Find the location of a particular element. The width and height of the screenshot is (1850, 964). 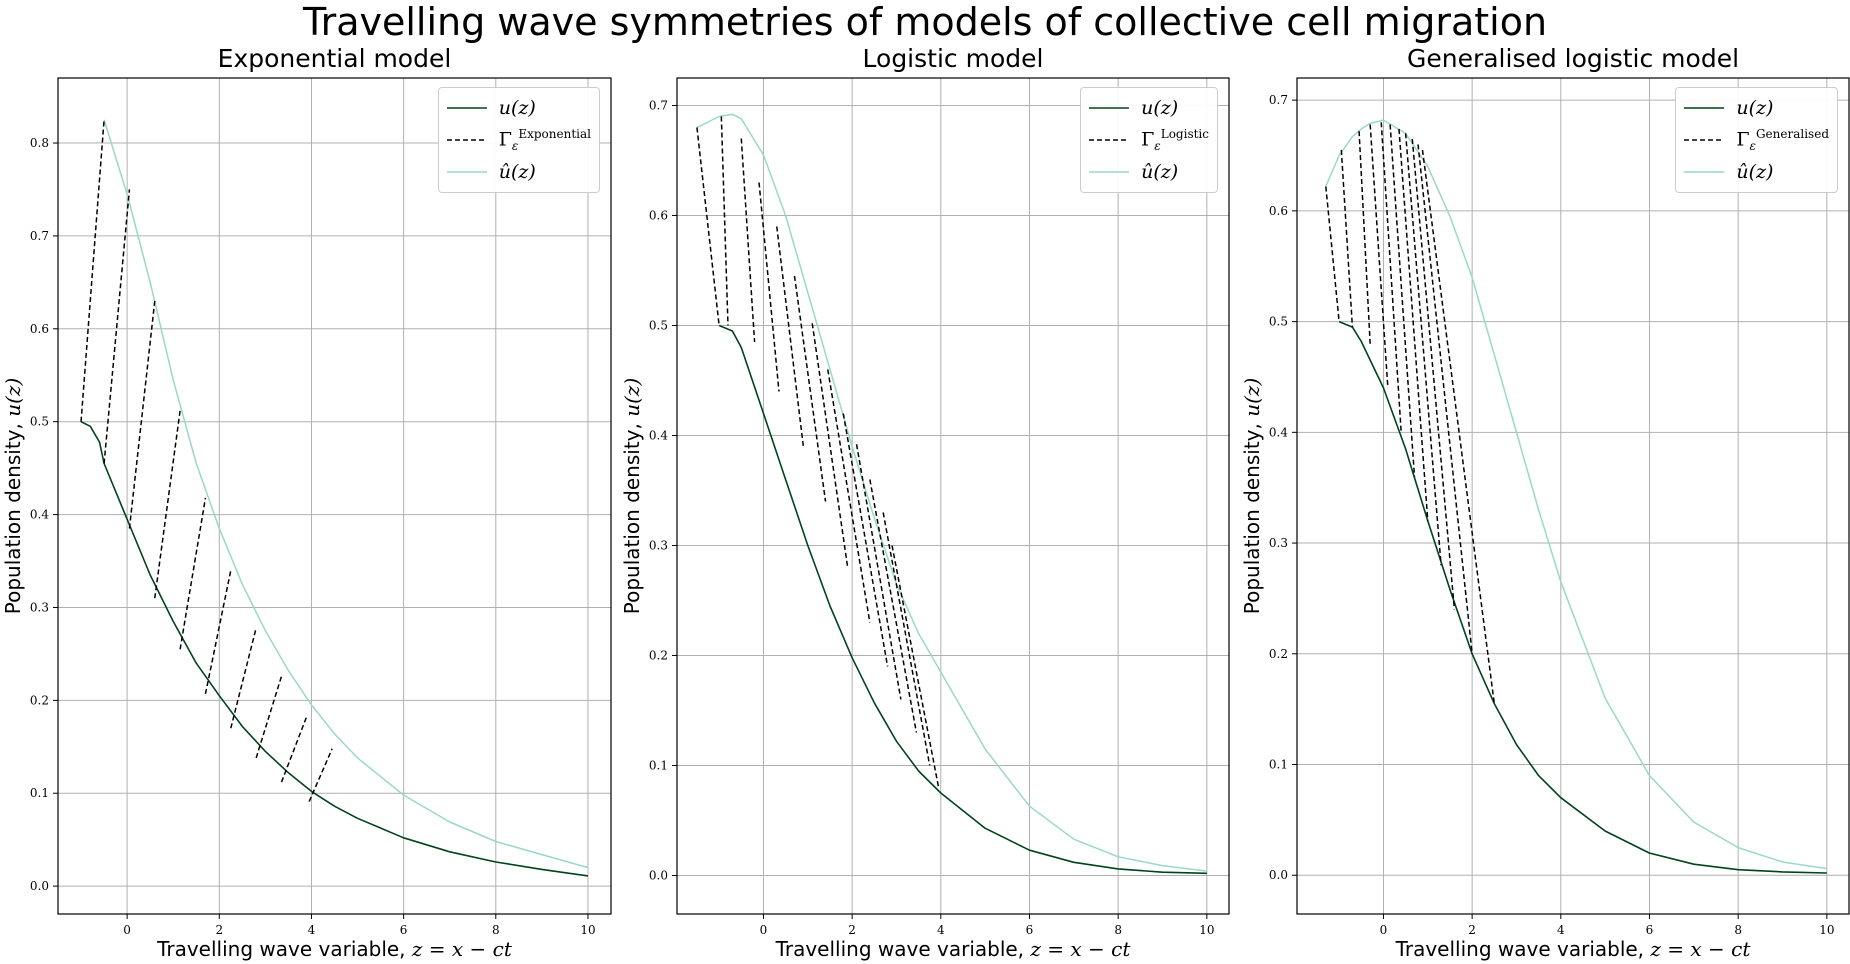

panel-title: Generalised logistic model is located at coordinates (1573, 58).